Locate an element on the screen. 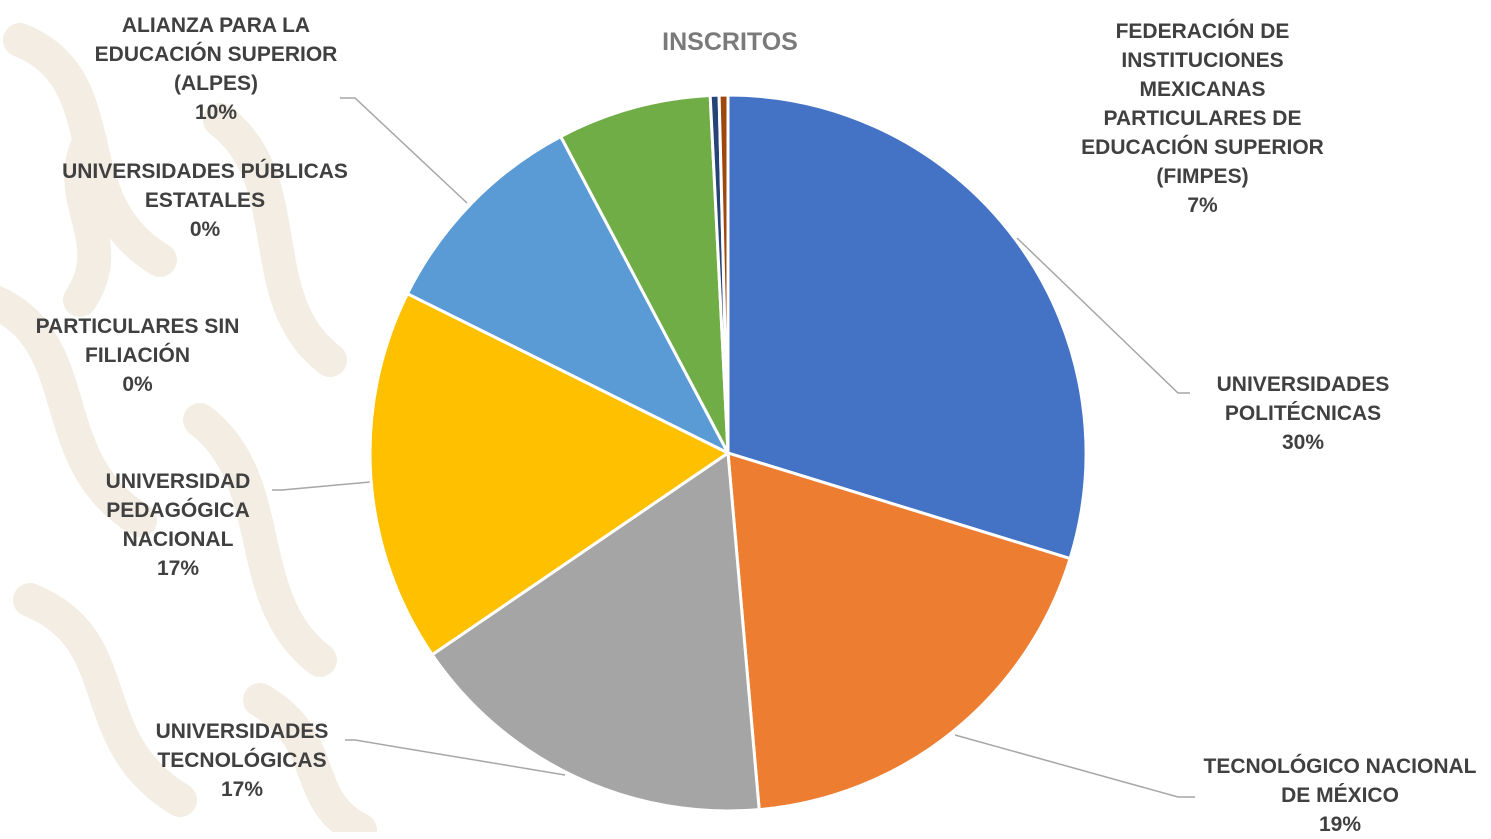 The width and height of the screenshot is (1491, 839). label-politecnicas: UNIVERSIDADES POLITÉCNICAS 30% is located at coordinates (1303, 413).